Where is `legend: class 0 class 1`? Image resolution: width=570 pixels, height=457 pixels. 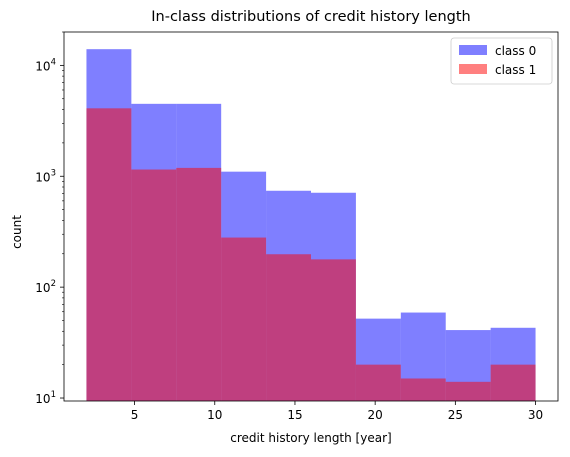 legend: class 0 class 1 is located at coordinates (501, 61).